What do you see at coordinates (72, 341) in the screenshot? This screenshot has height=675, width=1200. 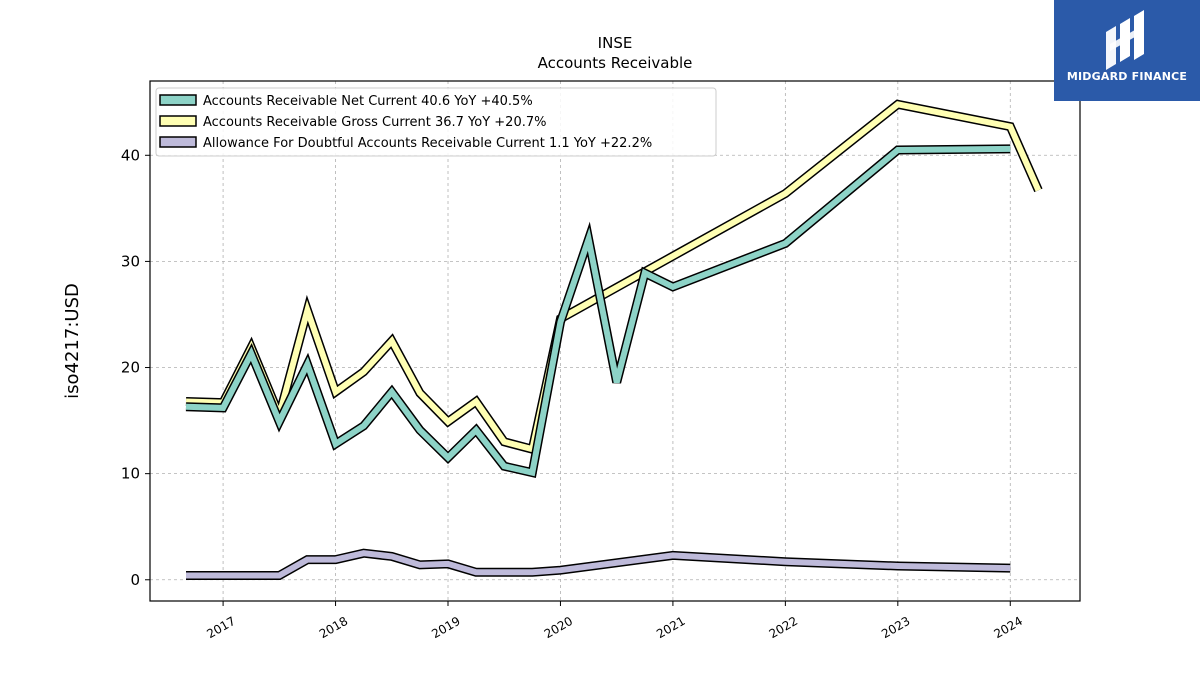 I see `y-axis-label: iso4217:USD` at bounding box center [72, 341].